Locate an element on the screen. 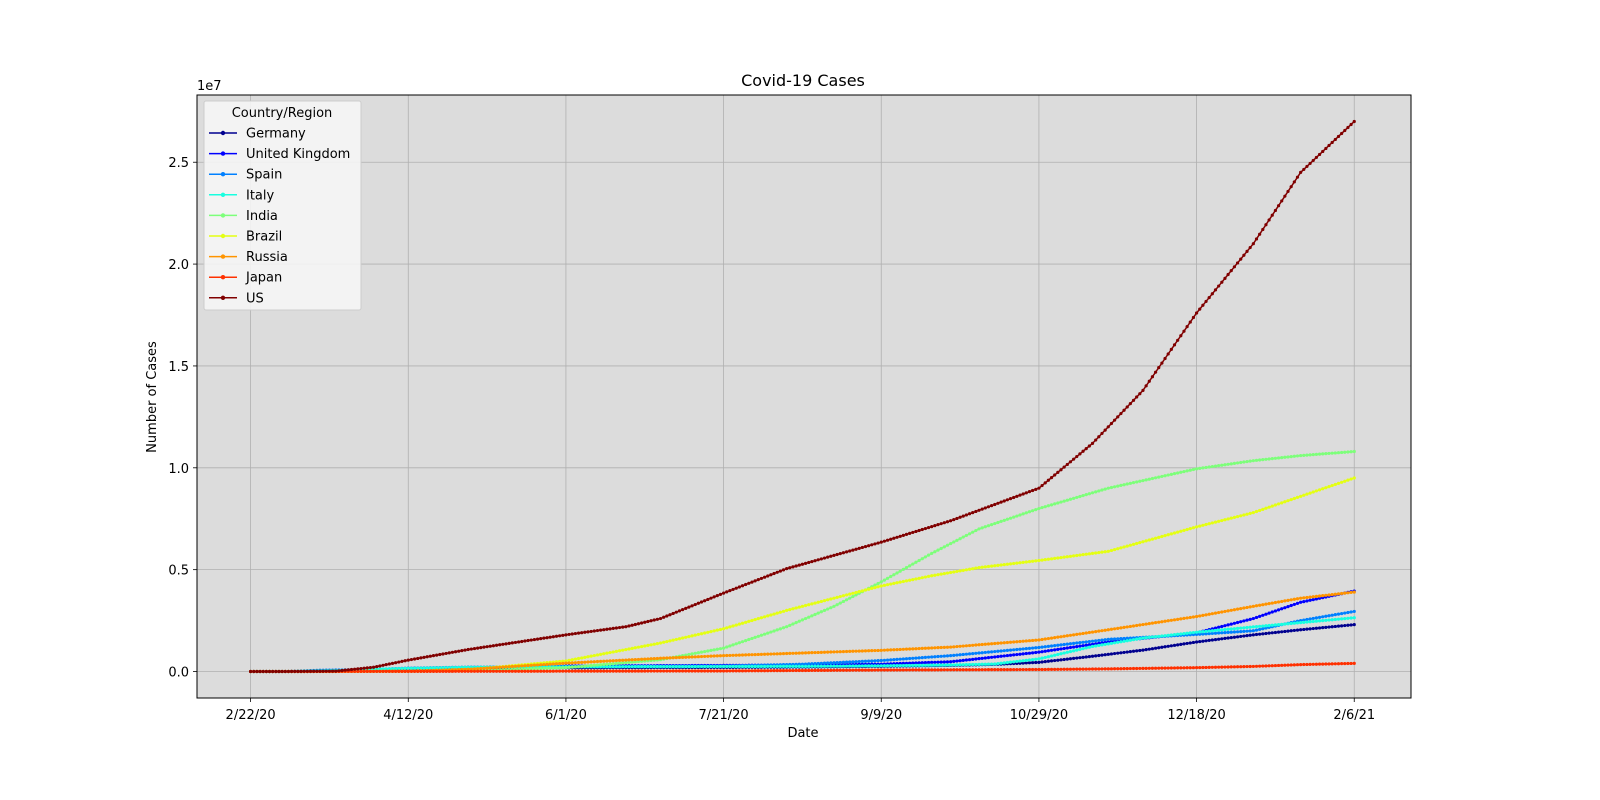 This screenshot has width=1600, height=800. y-axis-label: Number of Cases is located at coordinates (152, 397).